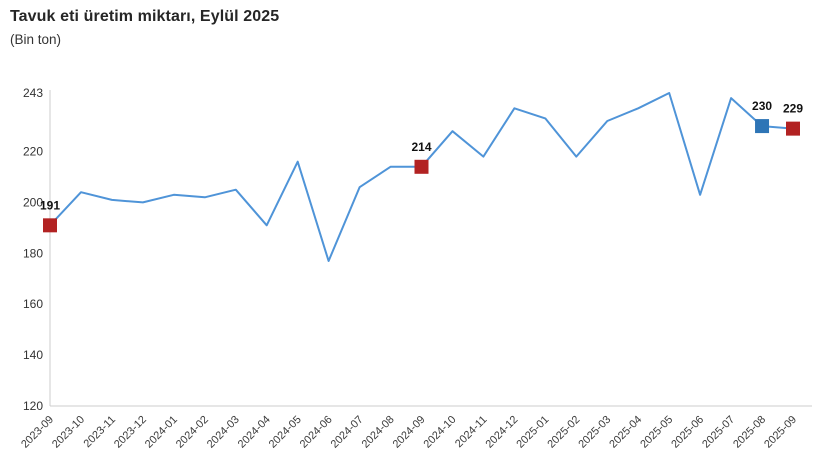 This screenshot has width=820, height=469. What do you see at coordinates (285, 432) in the screenshot?
I see `x-axis-label: 2024-05` at bounding box center [285, 432].